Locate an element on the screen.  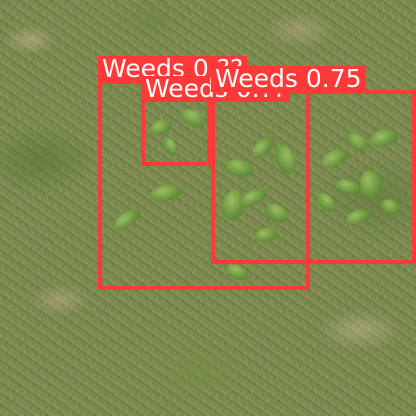
detection-label-3: Weeds 0.75 is located at coordinates (288, 79).